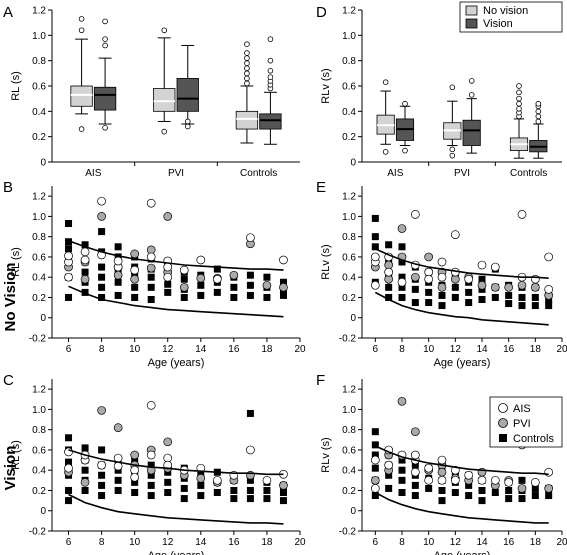 The height and width of the screenshot is (555, 567). What do you see at coordinates (8, 187) in the screenshot?
I see `panel-letter-b: B` at bounding box center [8, 187].